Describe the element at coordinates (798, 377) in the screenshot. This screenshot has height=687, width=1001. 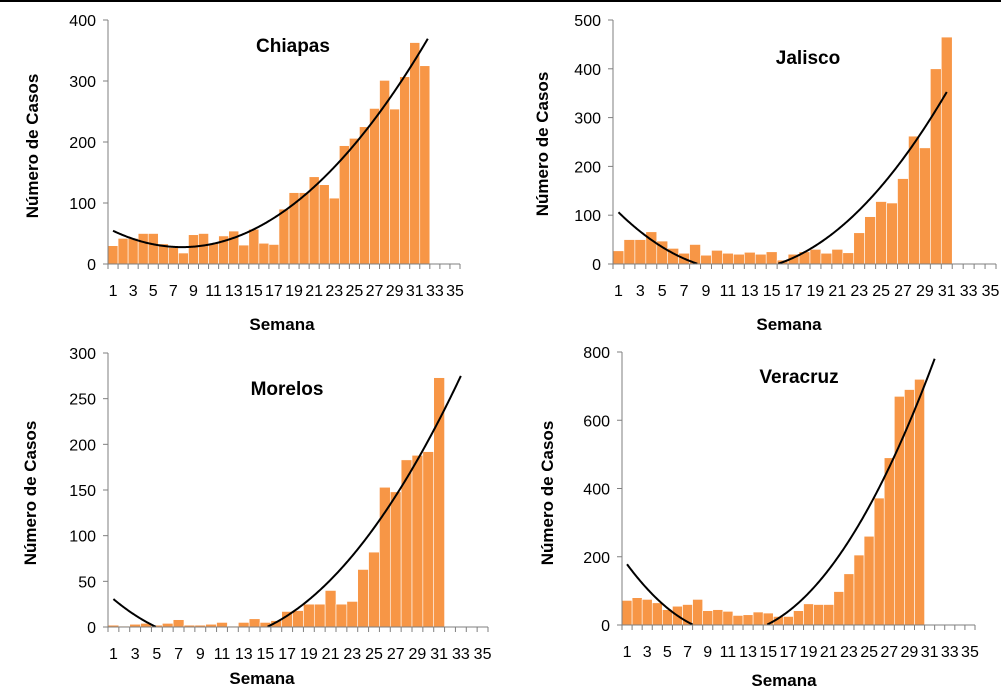
I see `chart-title: Veracruz` at that location.